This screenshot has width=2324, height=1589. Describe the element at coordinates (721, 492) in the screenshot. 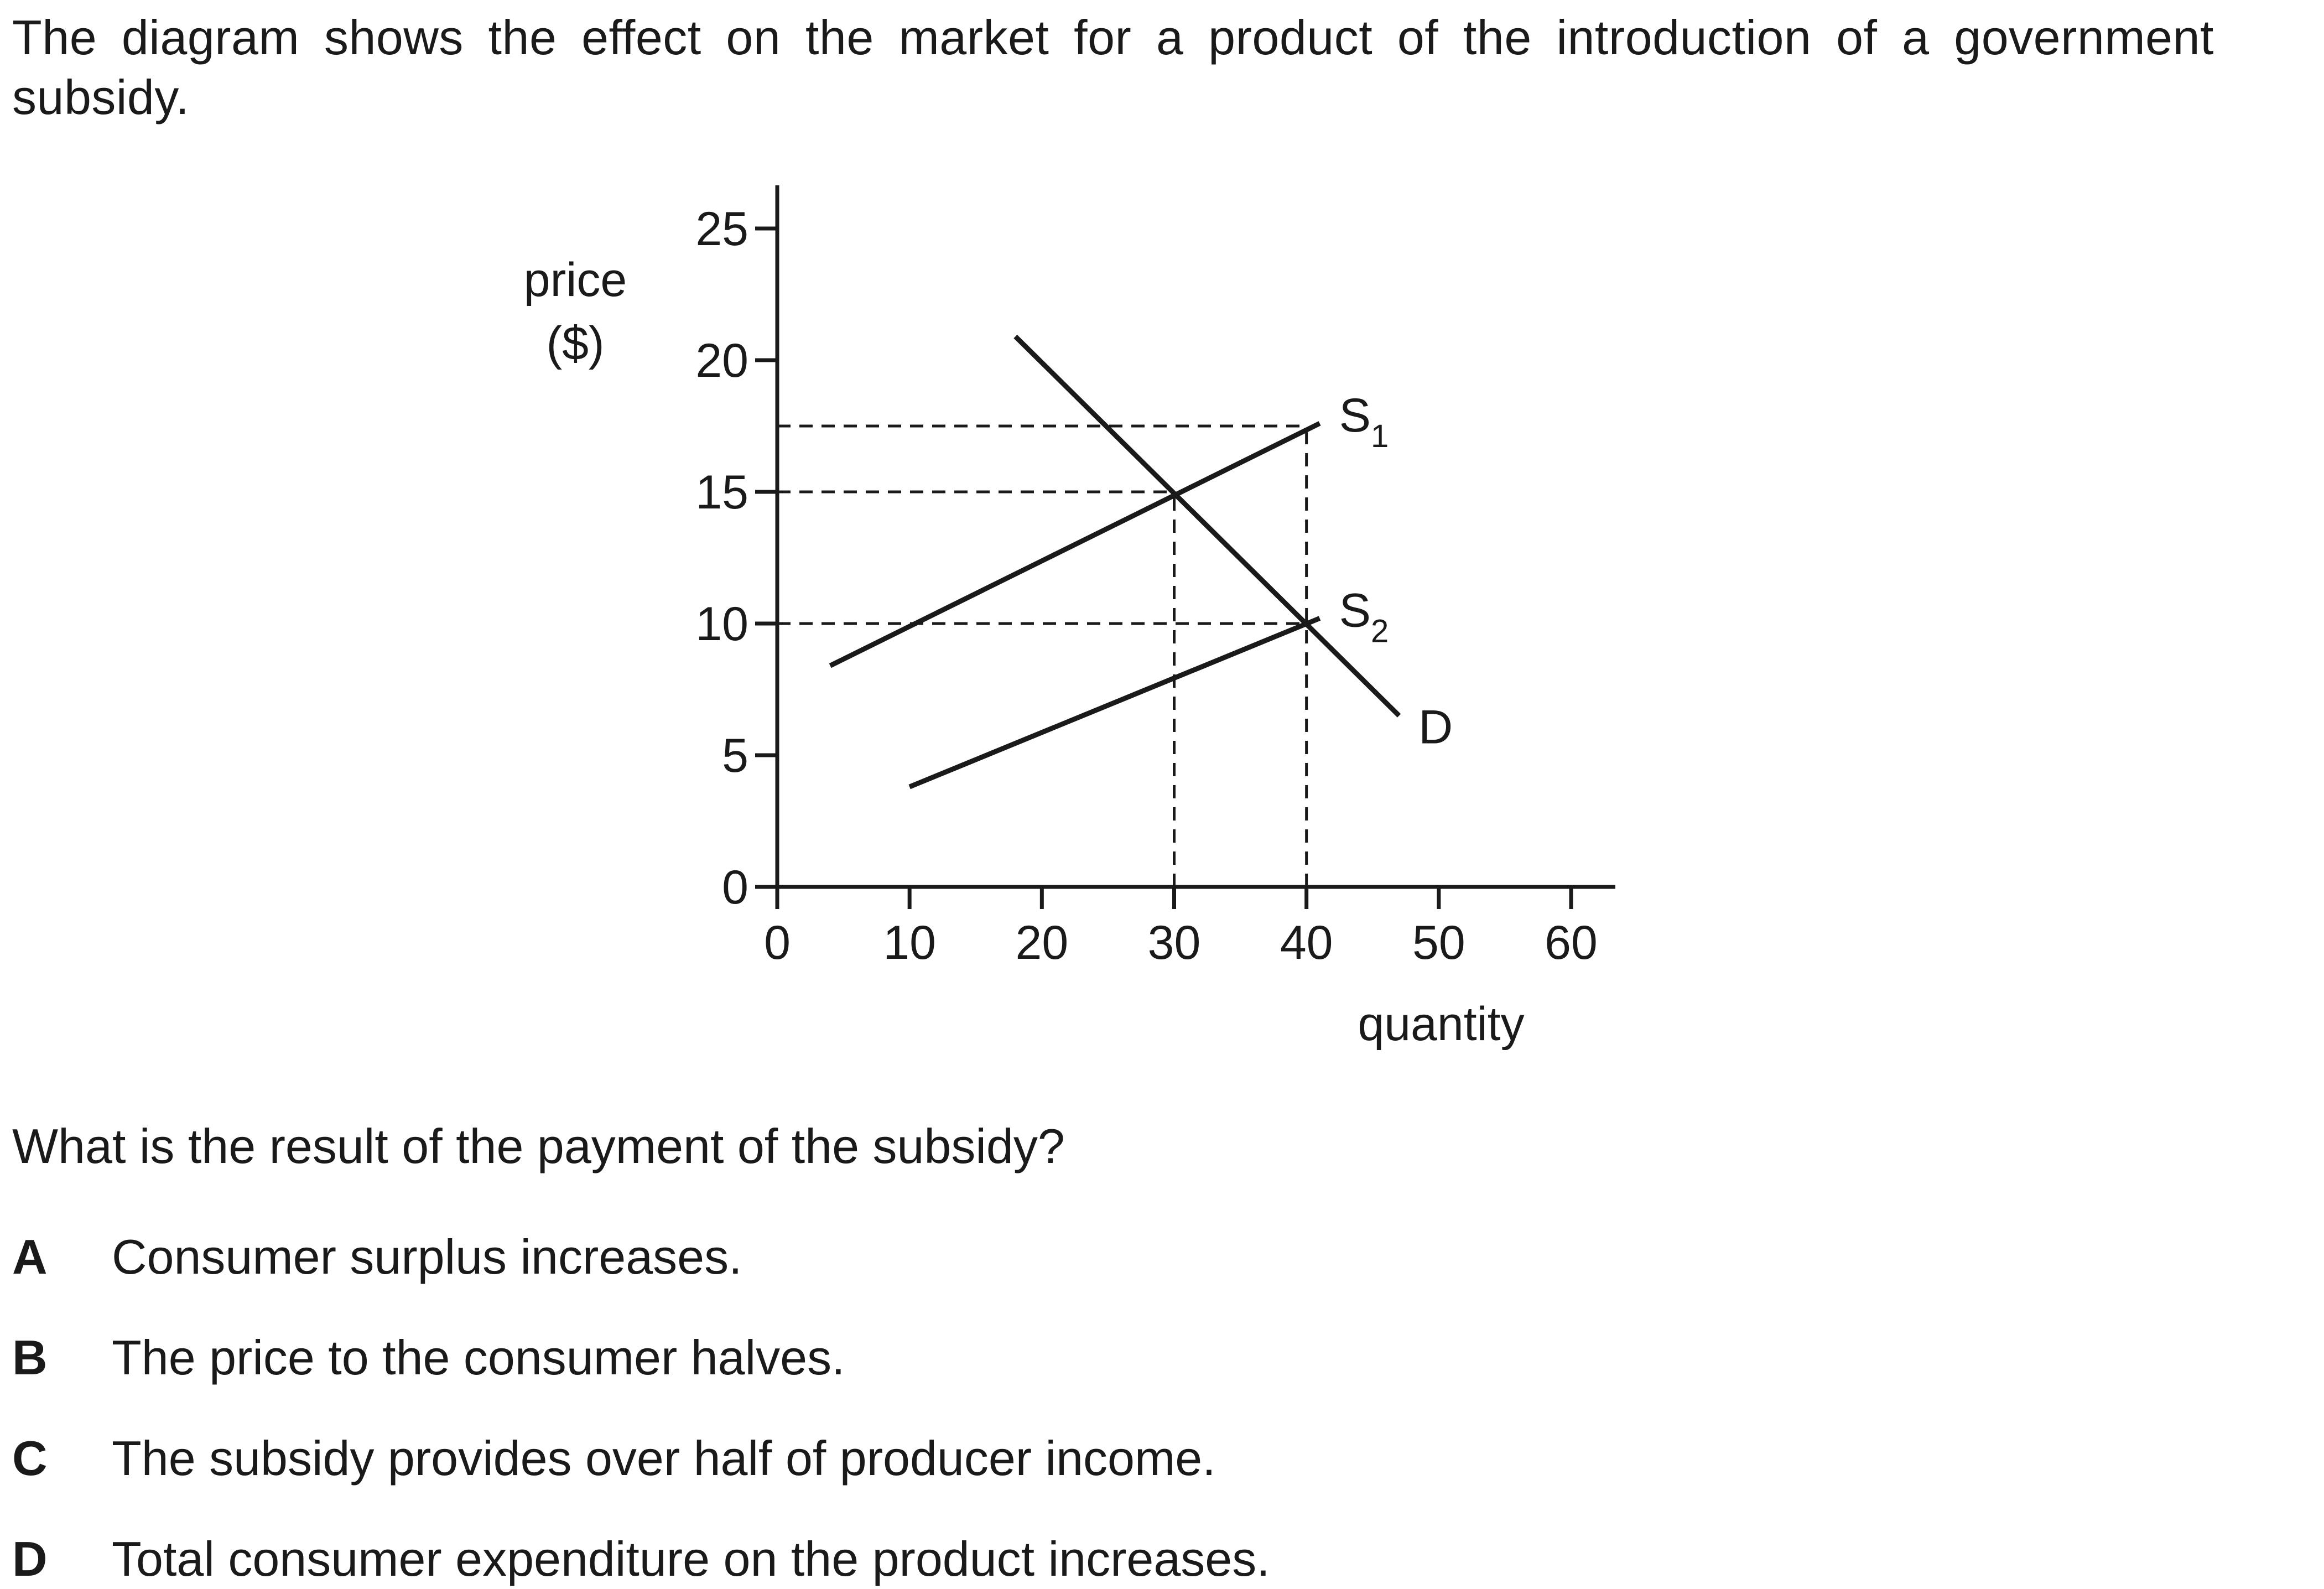

I see `y-tick-label: 15` at that location.